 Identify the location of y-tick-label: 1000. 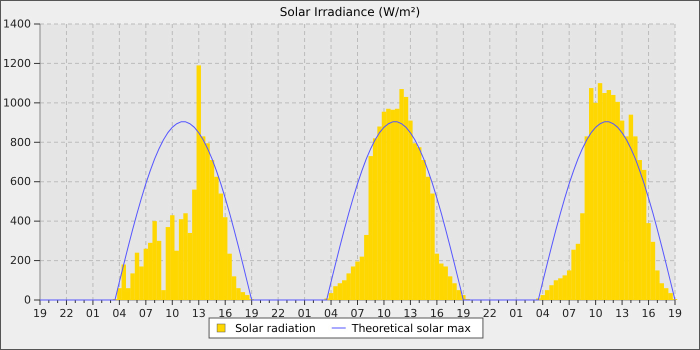
(17, 103).